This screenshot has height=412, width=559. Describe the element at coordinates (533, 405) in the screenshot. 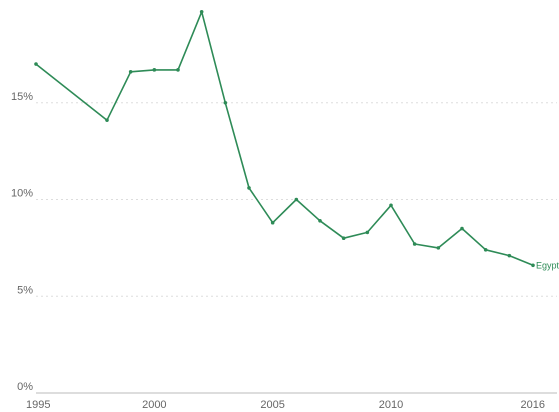

I see `x-tick-label: 2016` at that location.